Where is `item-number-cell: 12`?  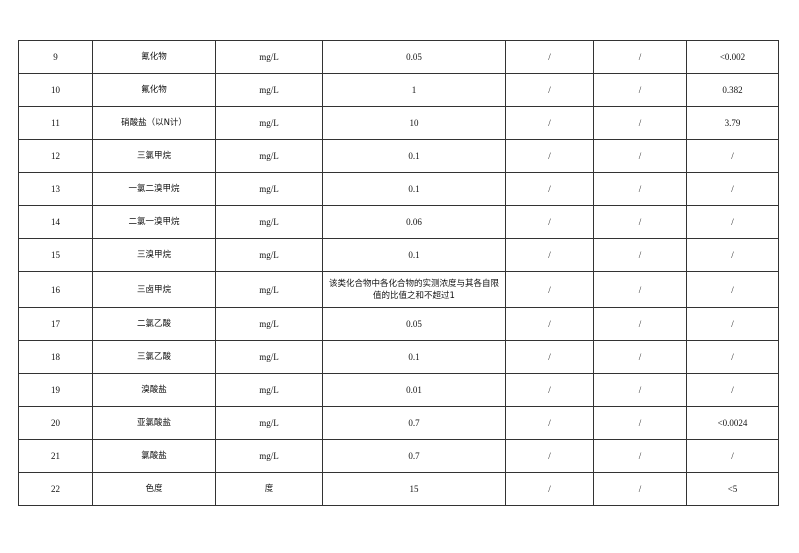
item-number-cell: 12 is located at coordinates (55, 156).